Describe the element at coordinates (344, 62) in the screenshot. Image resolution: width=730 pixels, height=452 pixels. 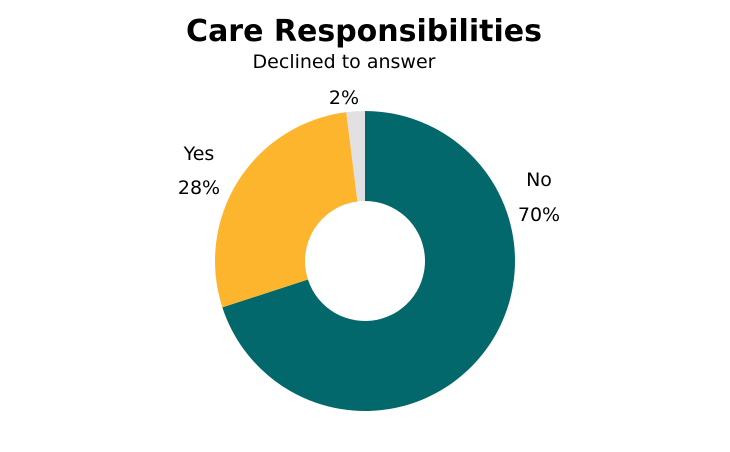
I see `slice-label-declined: Declined to answer` at that location.